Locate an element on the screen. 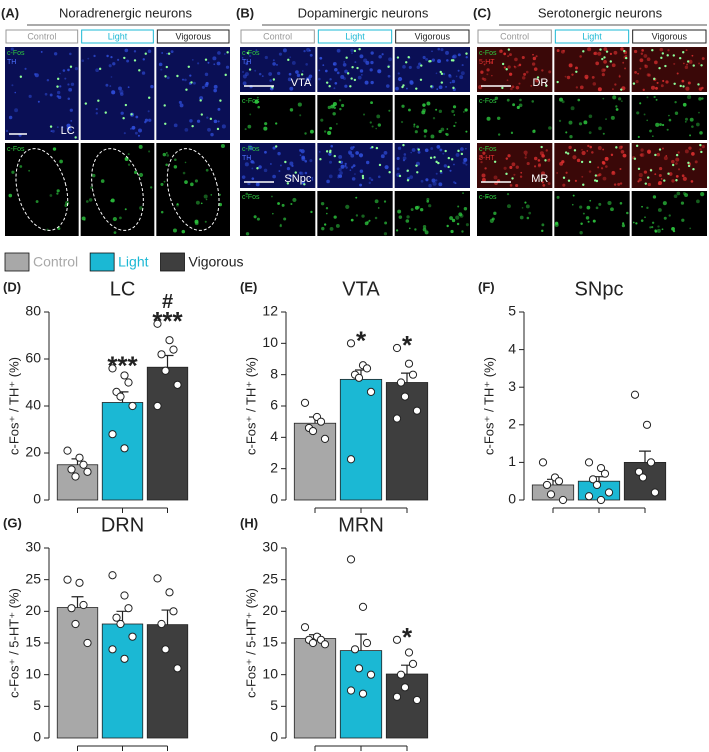 Image resolution: width=709 pixels, height=752 pixels. condition-label: Vigorous is located at coordinates (193, 36).